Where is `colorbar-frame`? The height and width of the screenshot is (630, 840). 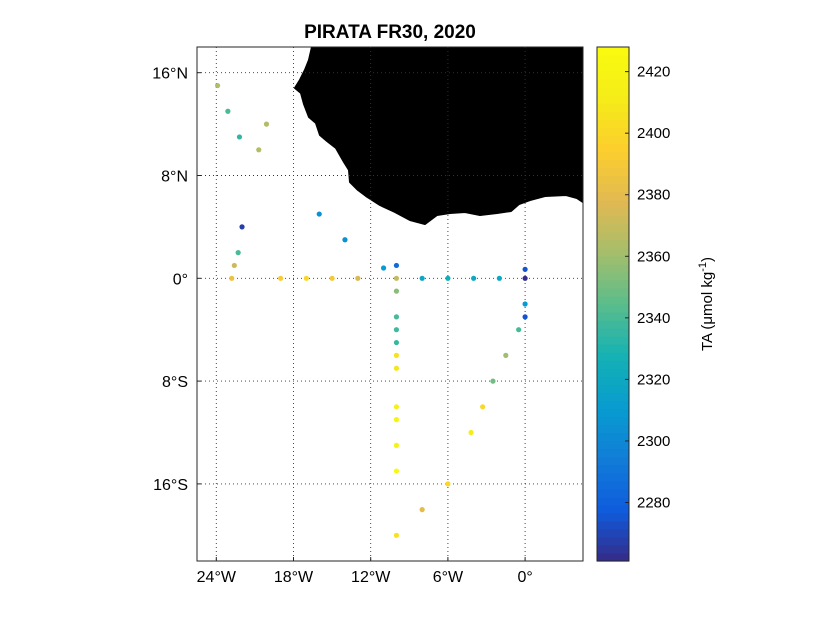
colorbar-frame is located at coordinates (613, 304).